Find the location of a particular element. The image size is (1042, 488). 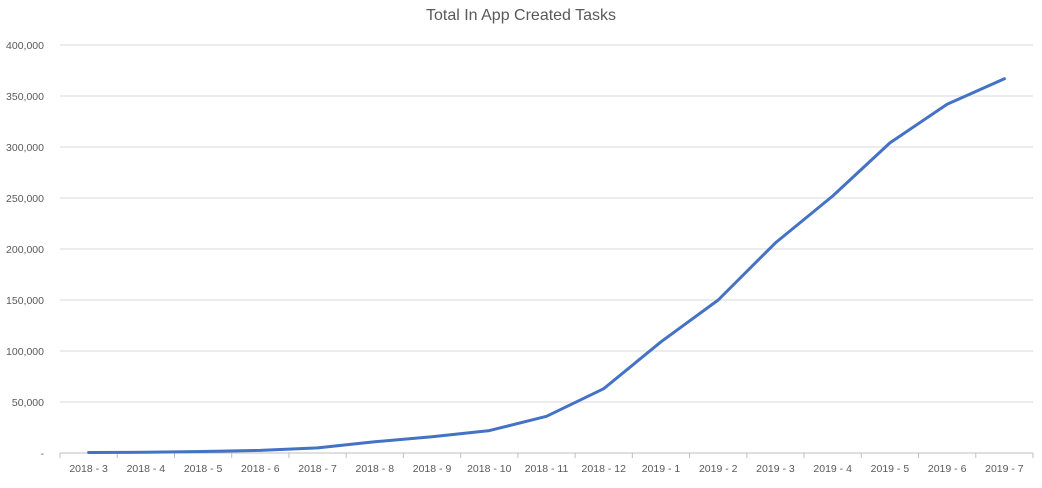

y-tick-label: 200,000 is located at coordinates (25, 250).